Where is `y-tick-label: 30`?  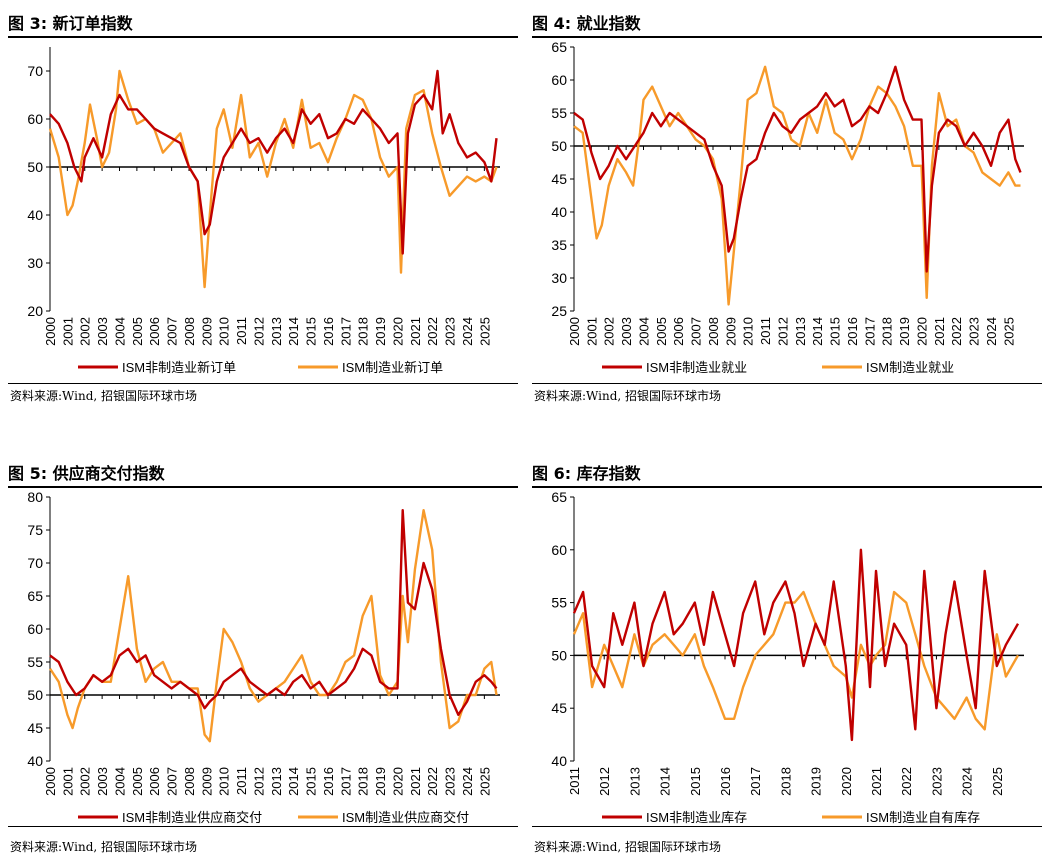 y-tick-label: 30 is located at coordinates (559, 278).